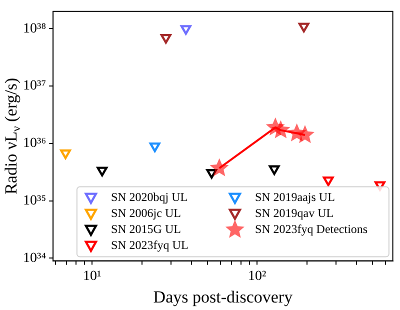  Describe the element at coordinates (92, 276) in the screenshot. I see `x-tick-label: 10¹` at that location.